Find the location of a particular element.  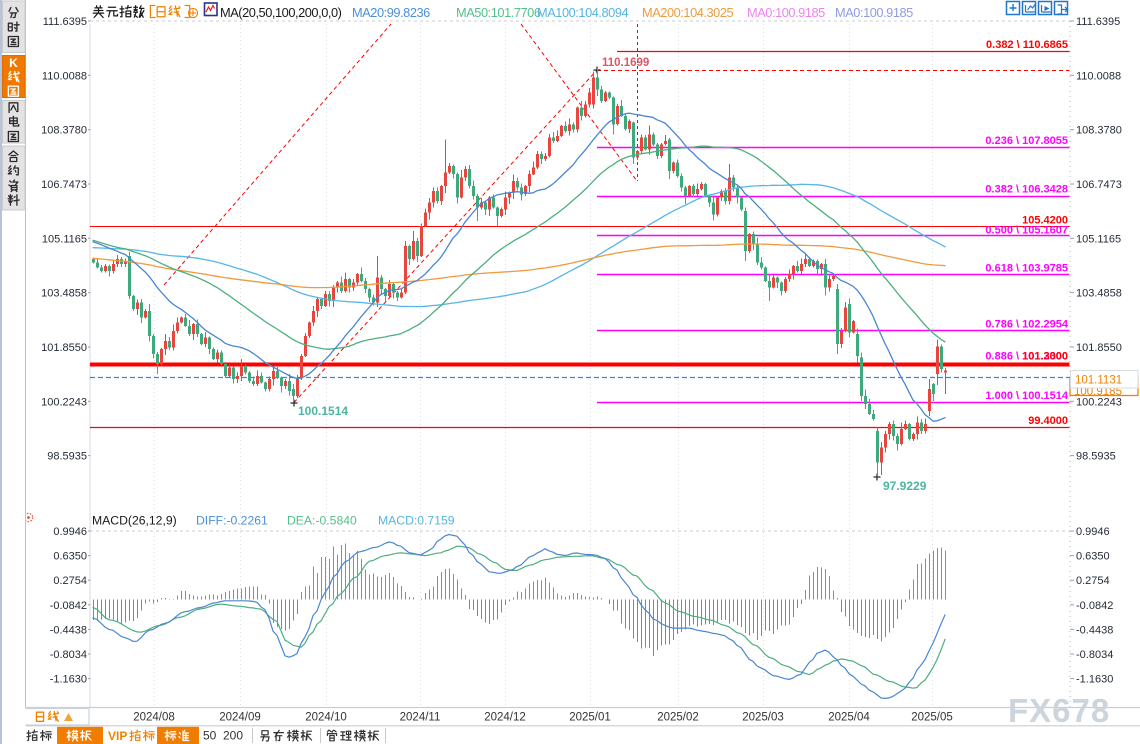

svg-text: 2025/05 is located at coordinates (932, 718).